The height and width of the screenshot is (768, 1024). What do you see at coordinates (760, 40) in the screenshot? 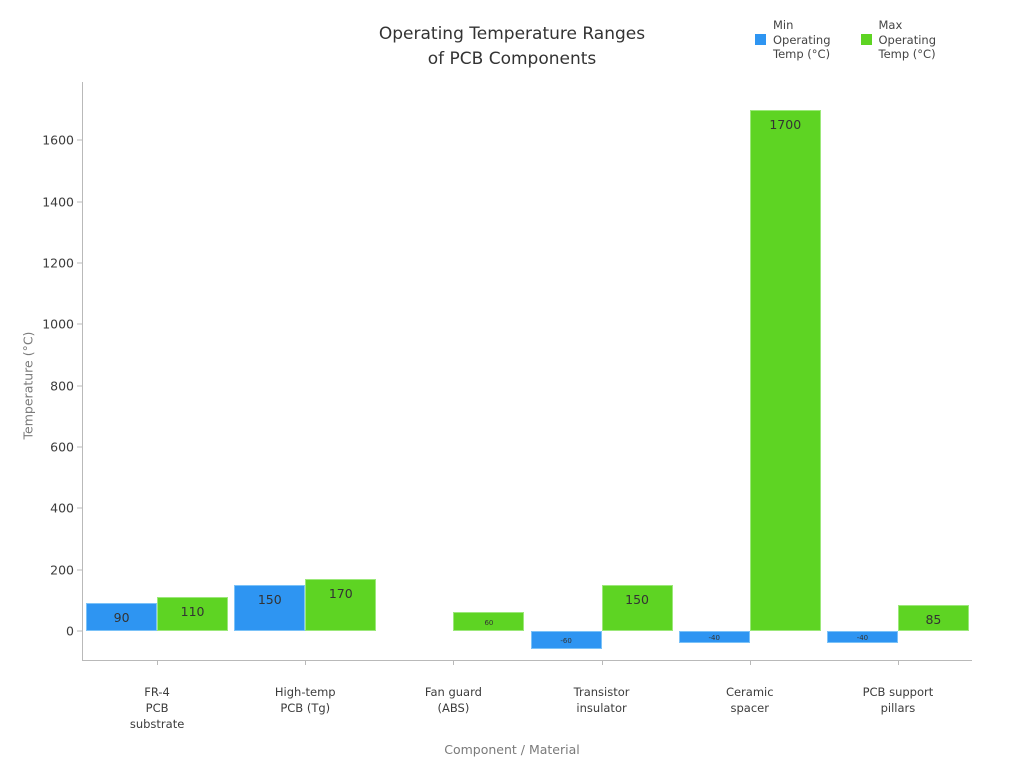
I see `legend-swatch-min` at bounding box center [760, 40].